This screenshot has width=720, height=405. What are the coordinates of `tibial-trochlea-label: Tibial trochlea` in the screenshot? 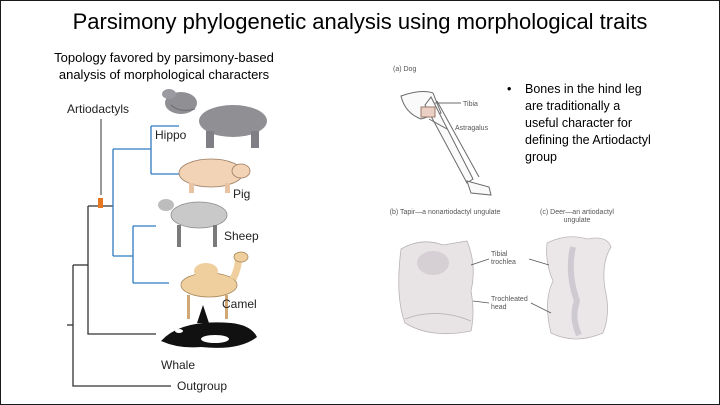 It's located at (503, 258).